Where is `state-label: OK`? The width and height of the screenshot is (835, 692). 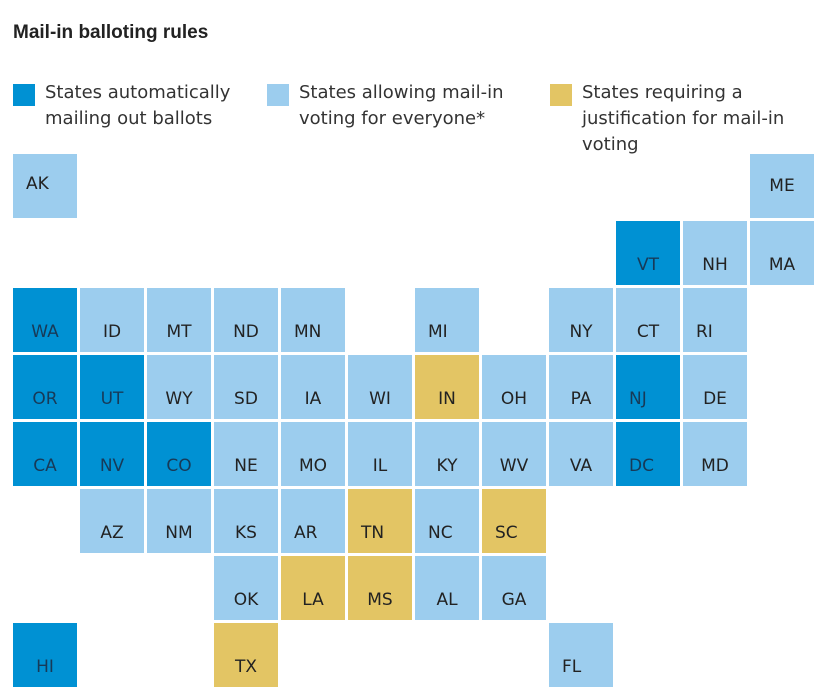
state-label: OK is located at coordinates (246, 600).